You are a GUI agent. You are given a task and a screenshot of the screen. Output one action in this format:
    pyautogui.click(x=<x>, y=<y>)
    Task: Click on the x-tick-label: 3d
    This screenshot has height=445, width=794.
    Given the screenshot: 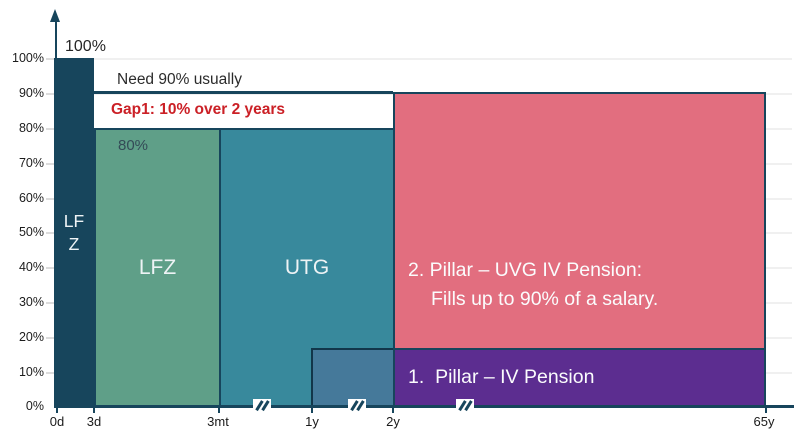 What is the action you would take?
    pyautogui.click(x=94, y=421)
    